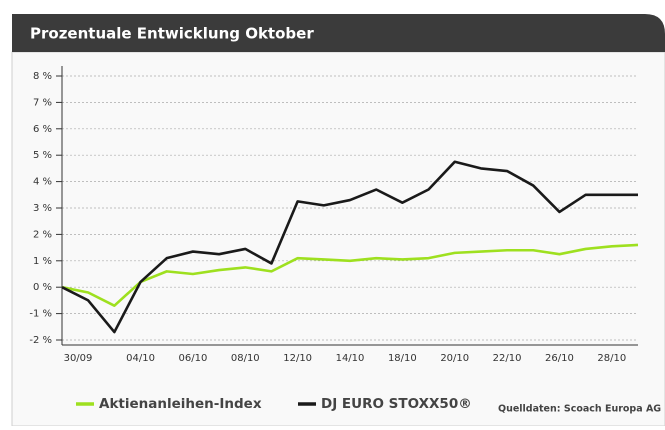 The height and width of the screenshot is (430, 665). I want to click on y-tick-label: 7 %, so click(42, 102).